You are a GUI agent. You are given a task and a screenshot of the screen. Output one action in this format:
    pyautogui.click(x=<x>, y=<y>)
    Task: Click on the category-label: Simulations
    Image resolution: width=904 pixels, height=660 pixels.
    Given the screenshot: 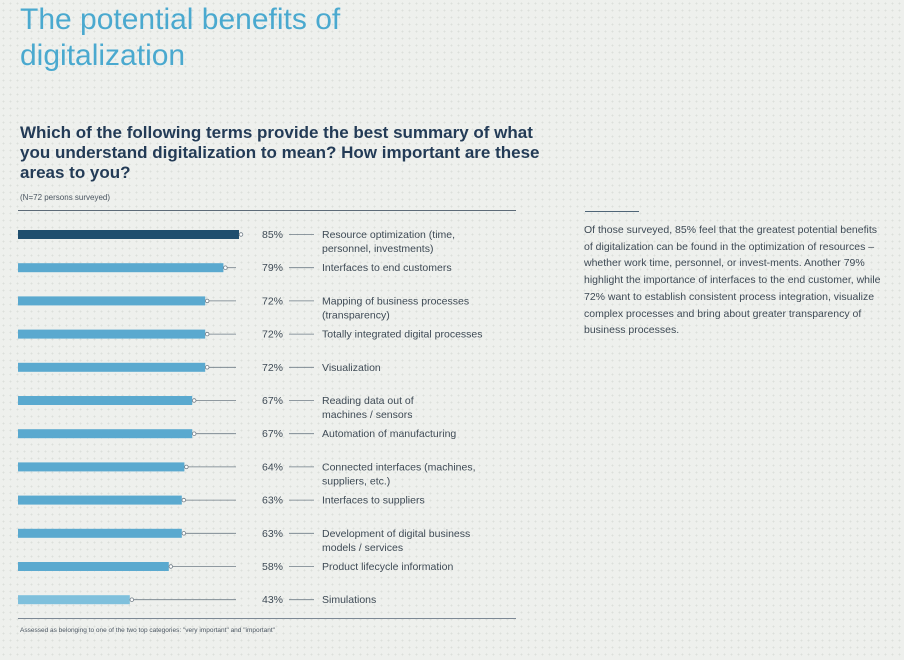 What is the action you would take?
    pyautogui.click(x=349, y=600)
    